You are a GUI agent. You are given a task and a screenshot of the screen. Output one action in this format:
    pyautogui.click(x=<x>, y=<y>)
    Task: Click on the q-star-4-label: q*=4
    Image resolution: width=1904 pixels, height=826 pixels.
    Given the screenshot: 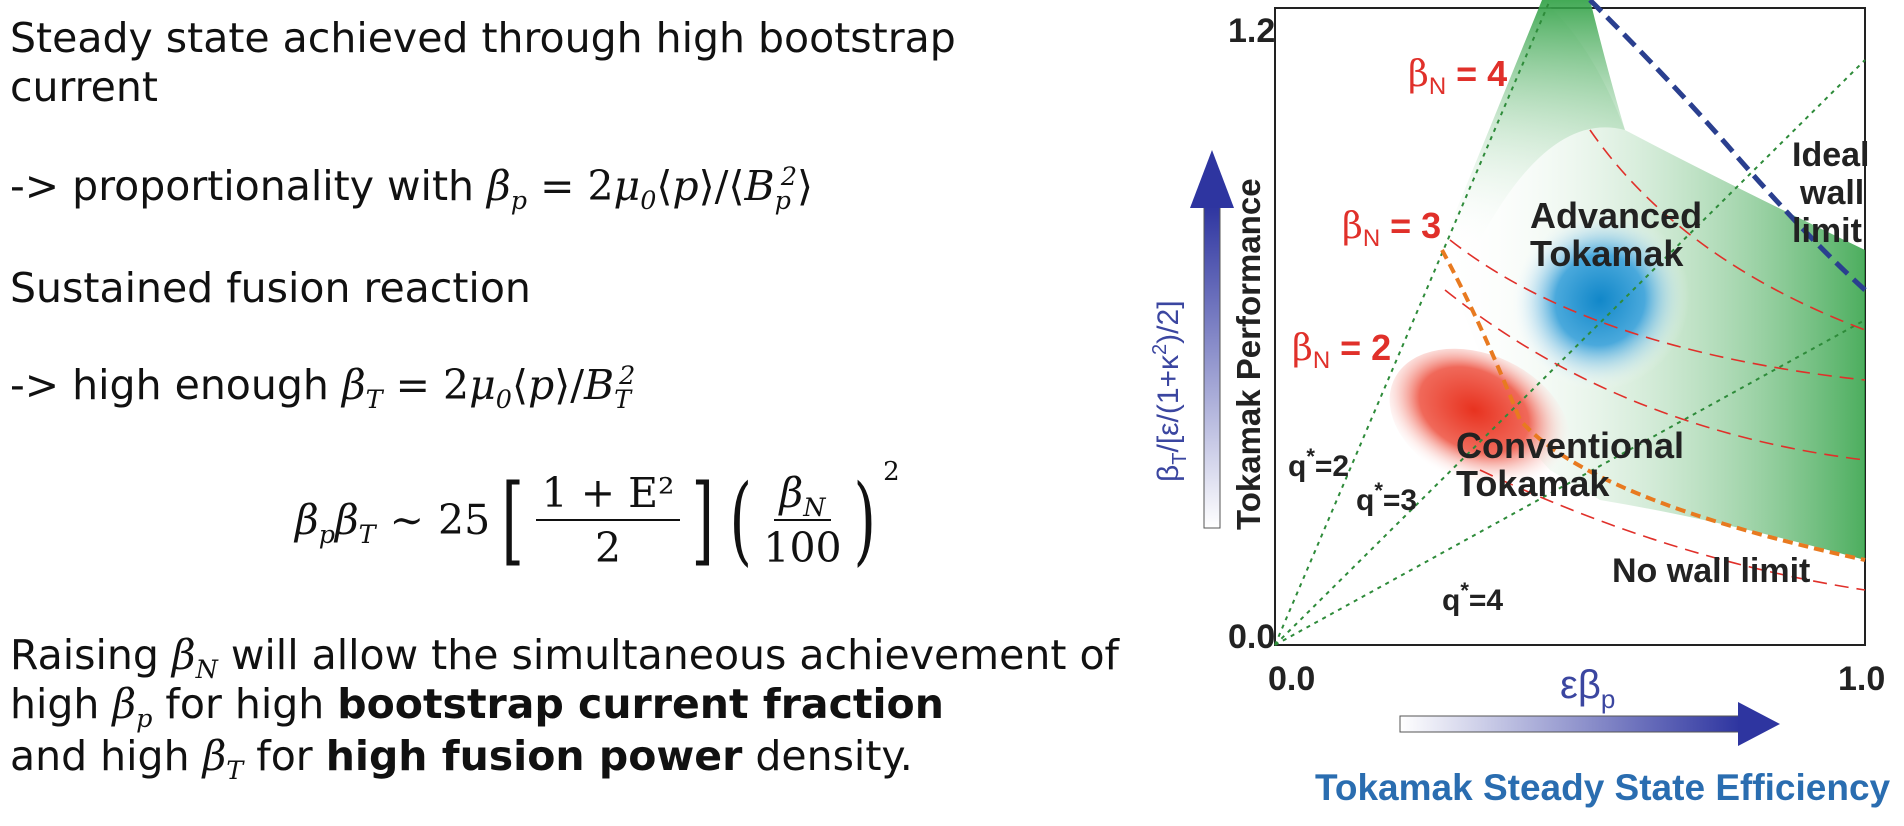 What is the action you would take?
    pyautogui.click(x=1472, y=597)
    